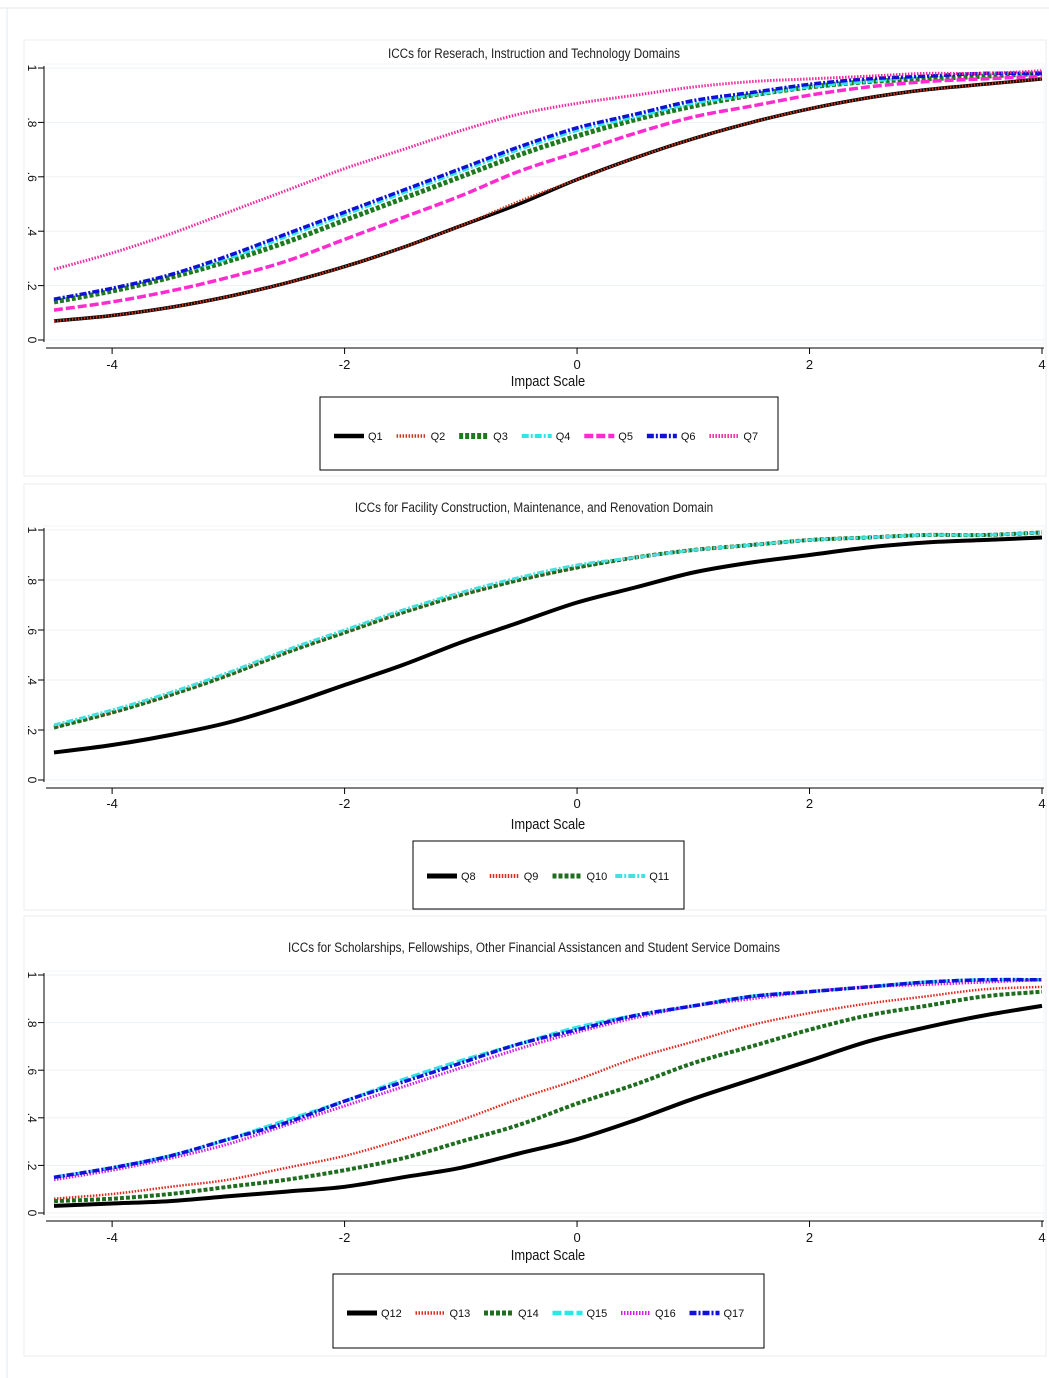 Image resolution: width=1049 pixels, height=1378 pixels. Describe the element at coordinates (549, 433) in the screenshot. I see `legend-box` at that location.